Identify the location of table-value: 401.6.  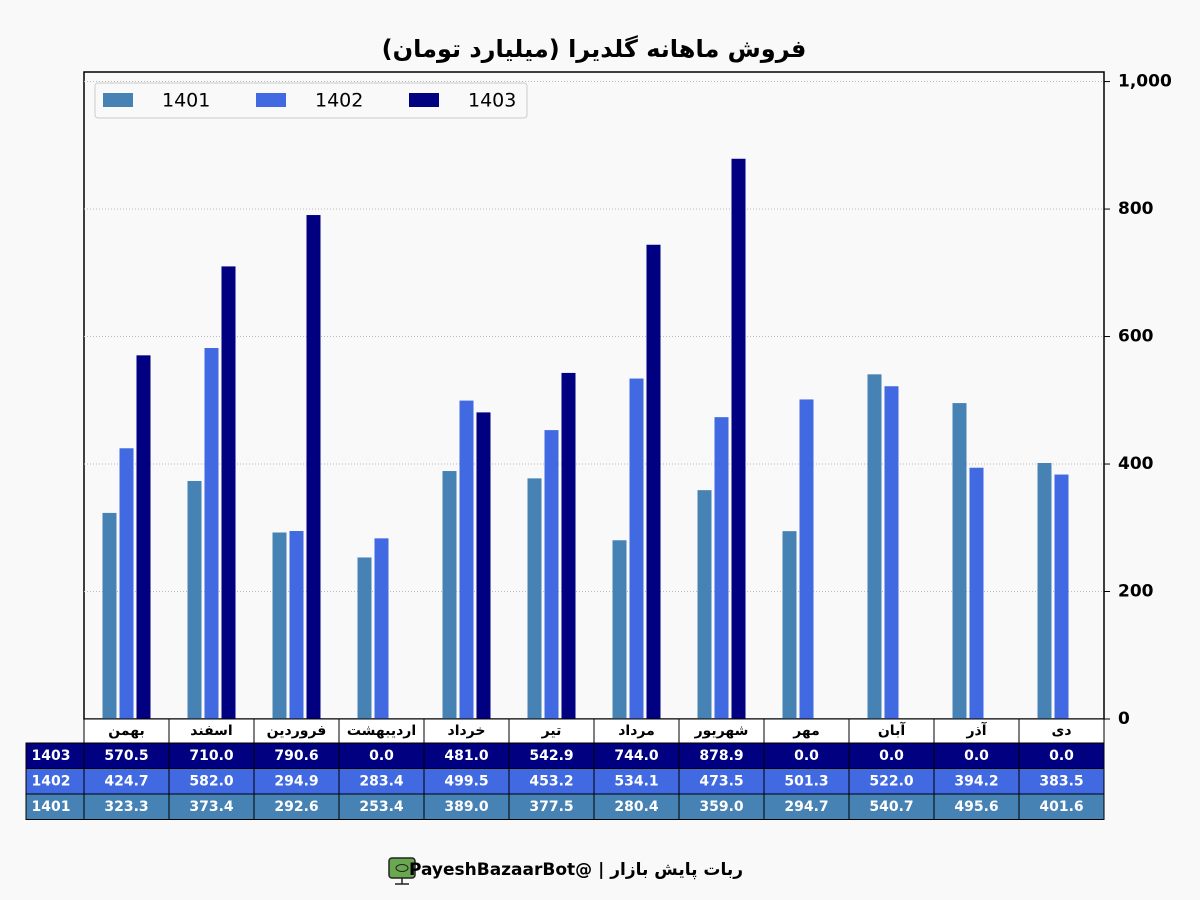
(1061, 807).